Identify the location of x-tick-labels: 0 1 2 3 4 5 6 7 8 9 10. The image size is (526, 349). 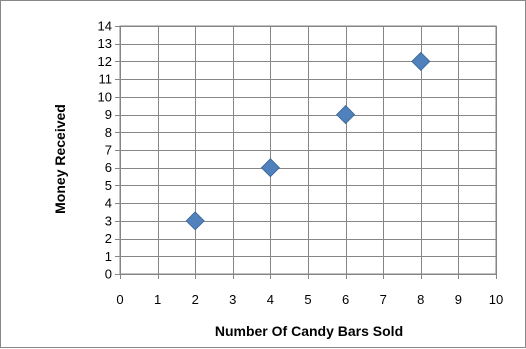
(309, 299).